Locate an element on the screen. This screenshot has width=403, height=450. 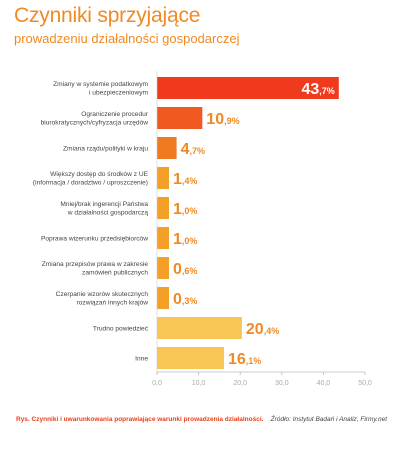
value-label: 4,7% is located at coordinates (193, 149).